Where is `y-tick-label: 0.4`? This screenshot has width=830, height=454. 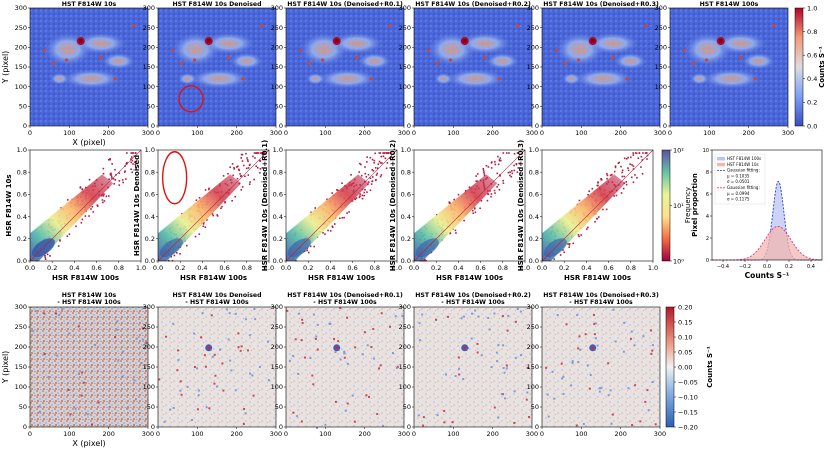 y-tick-label: 0.4 is located at coordinates (534, 217).